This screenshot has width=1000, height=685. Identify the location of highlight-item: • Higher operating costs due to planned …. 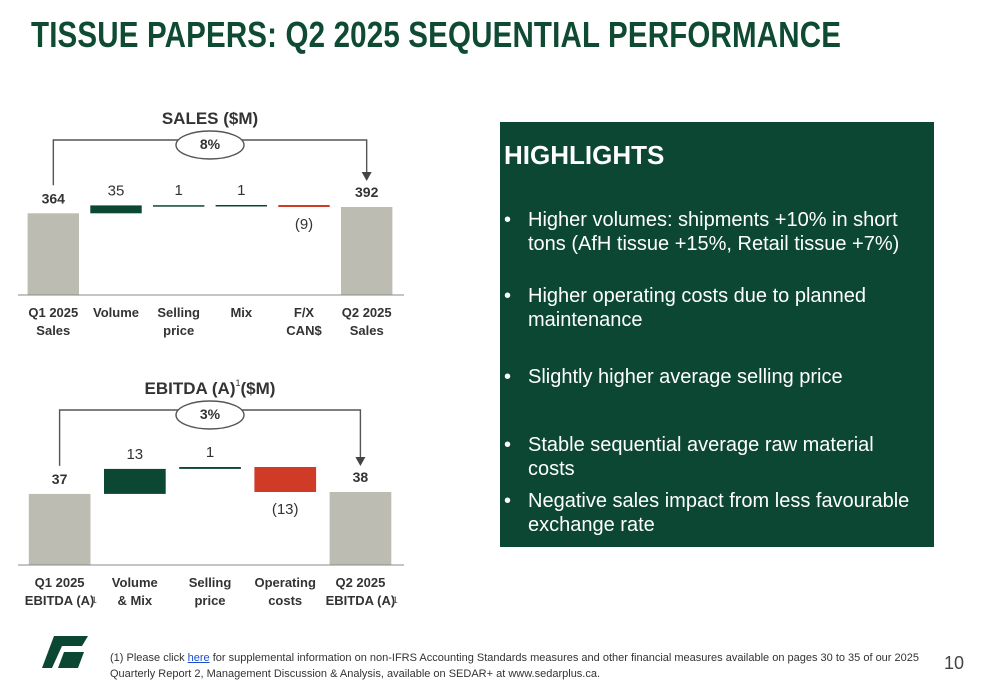
(710, 308).